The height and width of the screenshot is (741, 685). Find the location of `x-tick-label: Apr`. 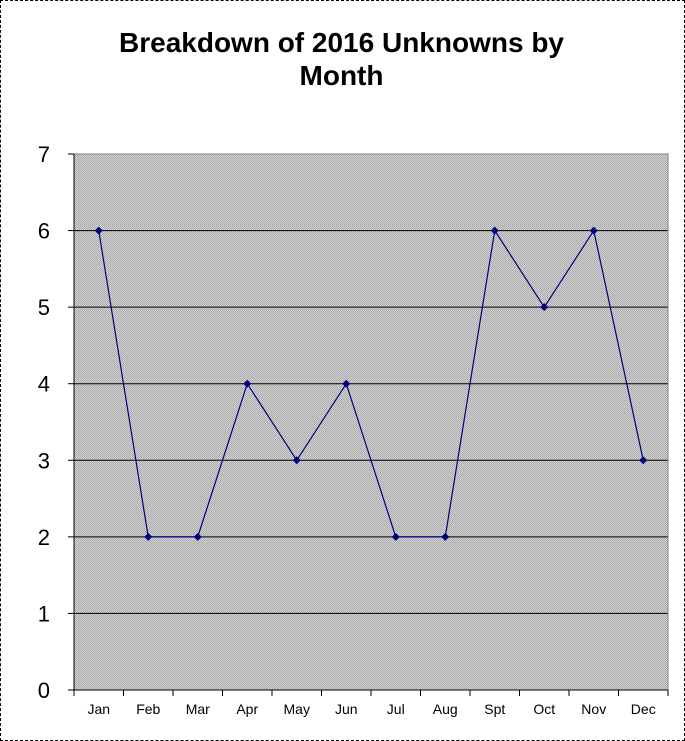

x-tick-label: Apr is located at coordinates (247, 709).